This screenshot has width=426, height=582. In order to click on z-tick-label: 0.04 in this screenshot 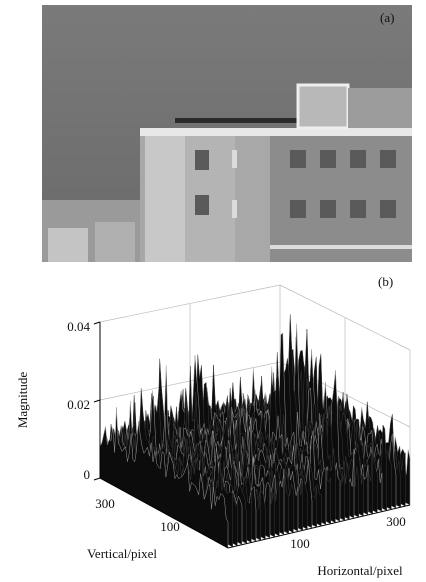, I will do `click(78, 326)`.